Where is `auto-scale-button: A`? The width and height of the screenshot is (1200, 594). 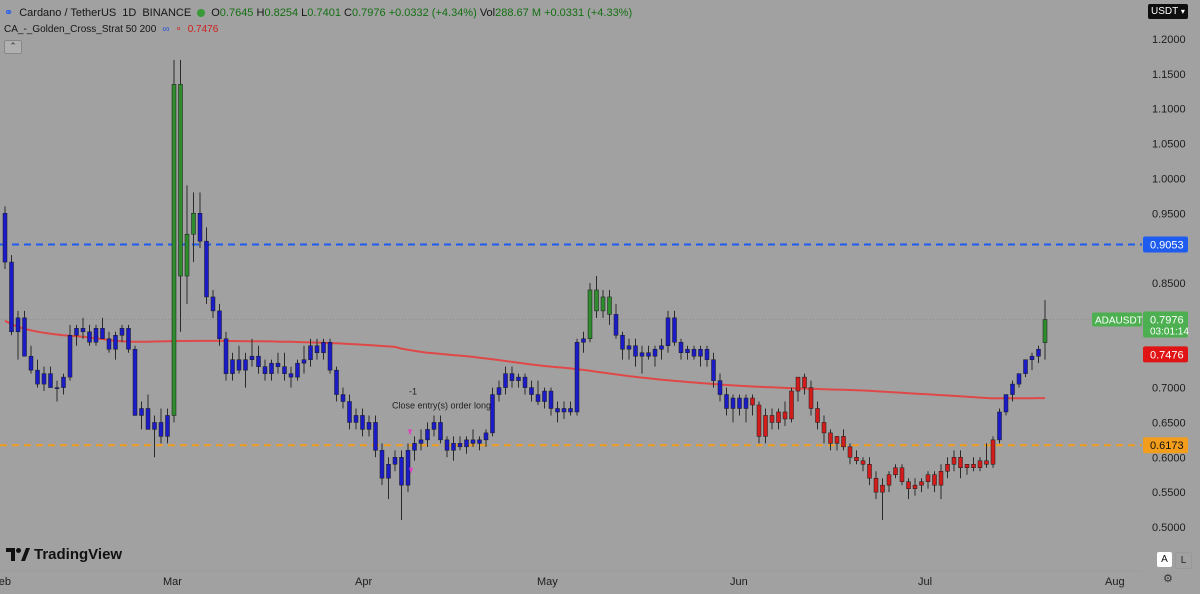
auto-scale-button: A is located at coordinates (1164, 559).